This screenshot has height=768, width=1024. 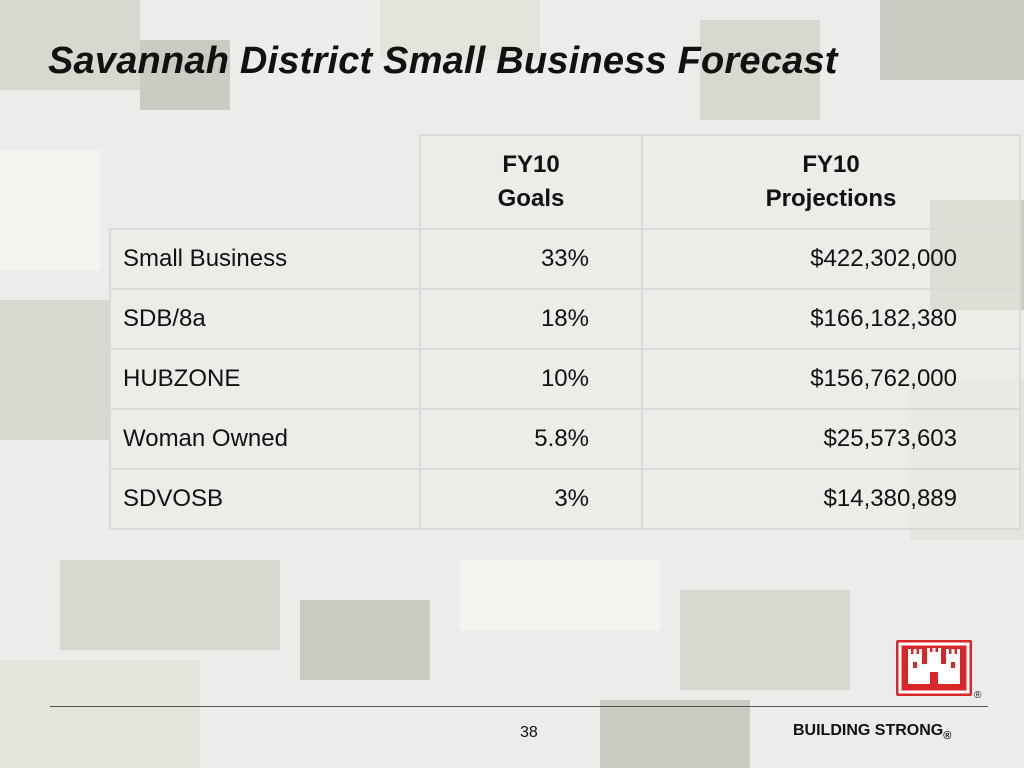 What do you see at coordinates (947, 736) in the screenshot?
I see `footer-registered-mark: ®` at bounding box center [947, 736].